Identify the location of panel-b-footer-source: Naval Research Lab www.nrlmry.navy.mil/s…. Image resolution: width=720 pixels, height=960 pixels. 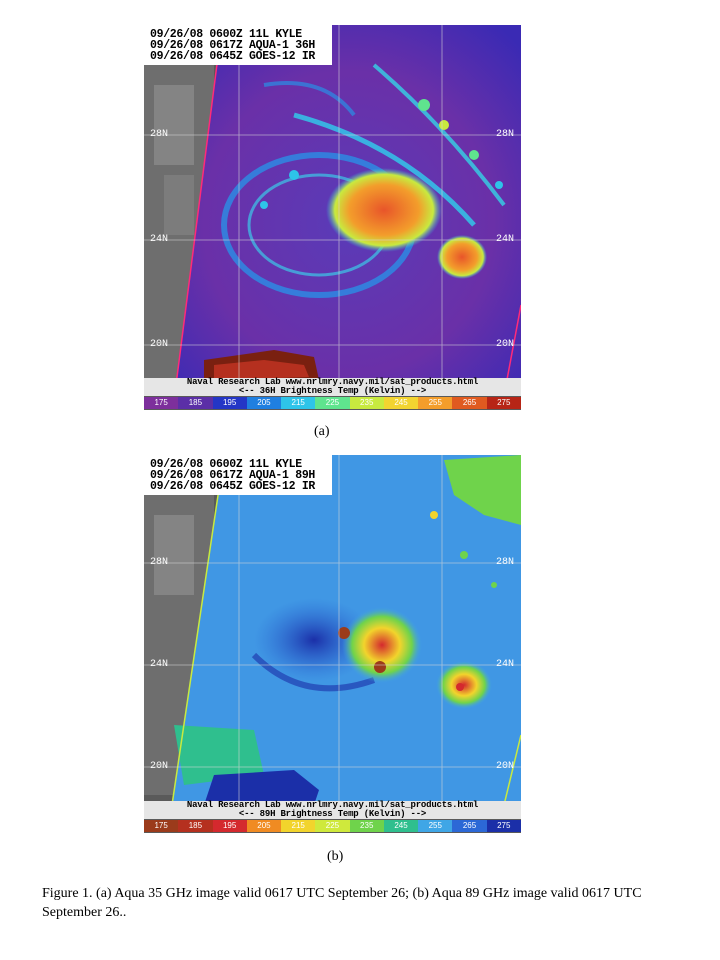
(332, 805).